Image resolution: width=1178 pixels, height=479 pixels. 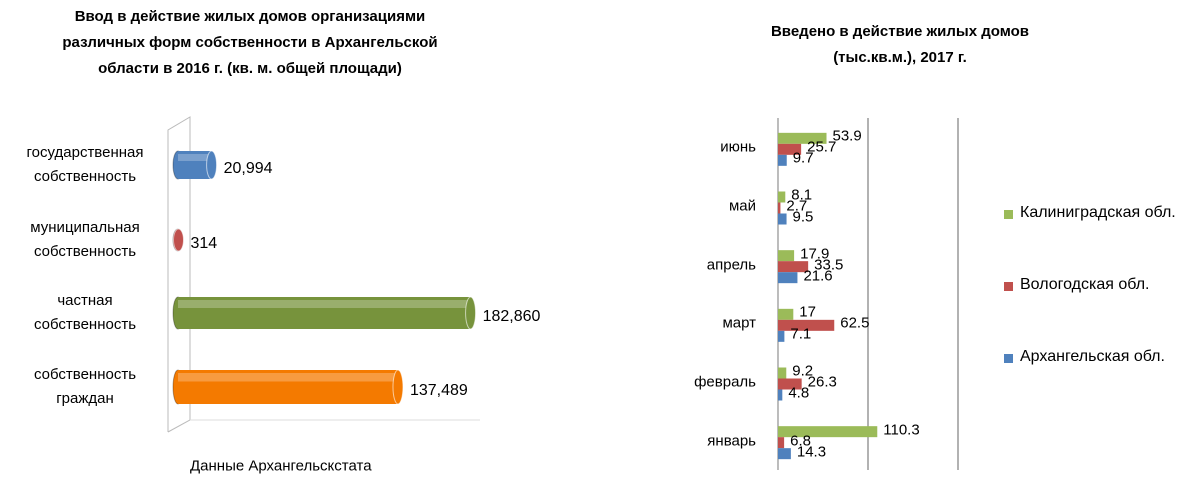 I want to click on legend-label: Калиниградская обл., so click(x=1098, y=212).